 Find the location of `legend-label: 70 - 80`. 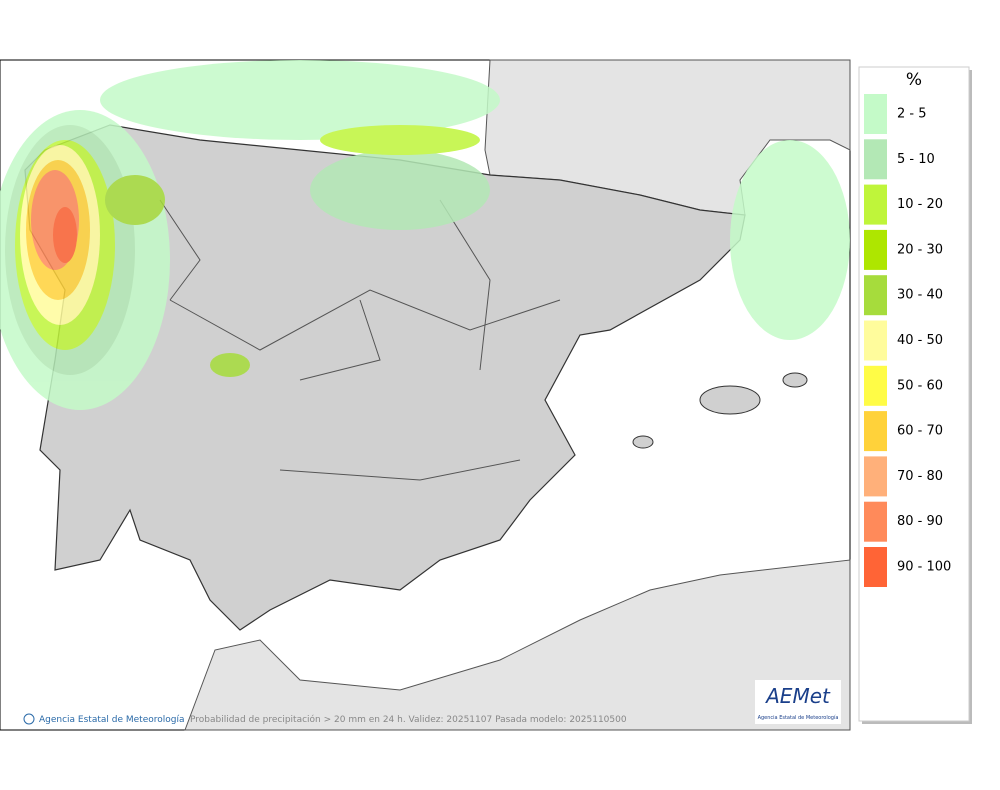

legend-label: 70 - 80 is located at coordinates (920, 476).